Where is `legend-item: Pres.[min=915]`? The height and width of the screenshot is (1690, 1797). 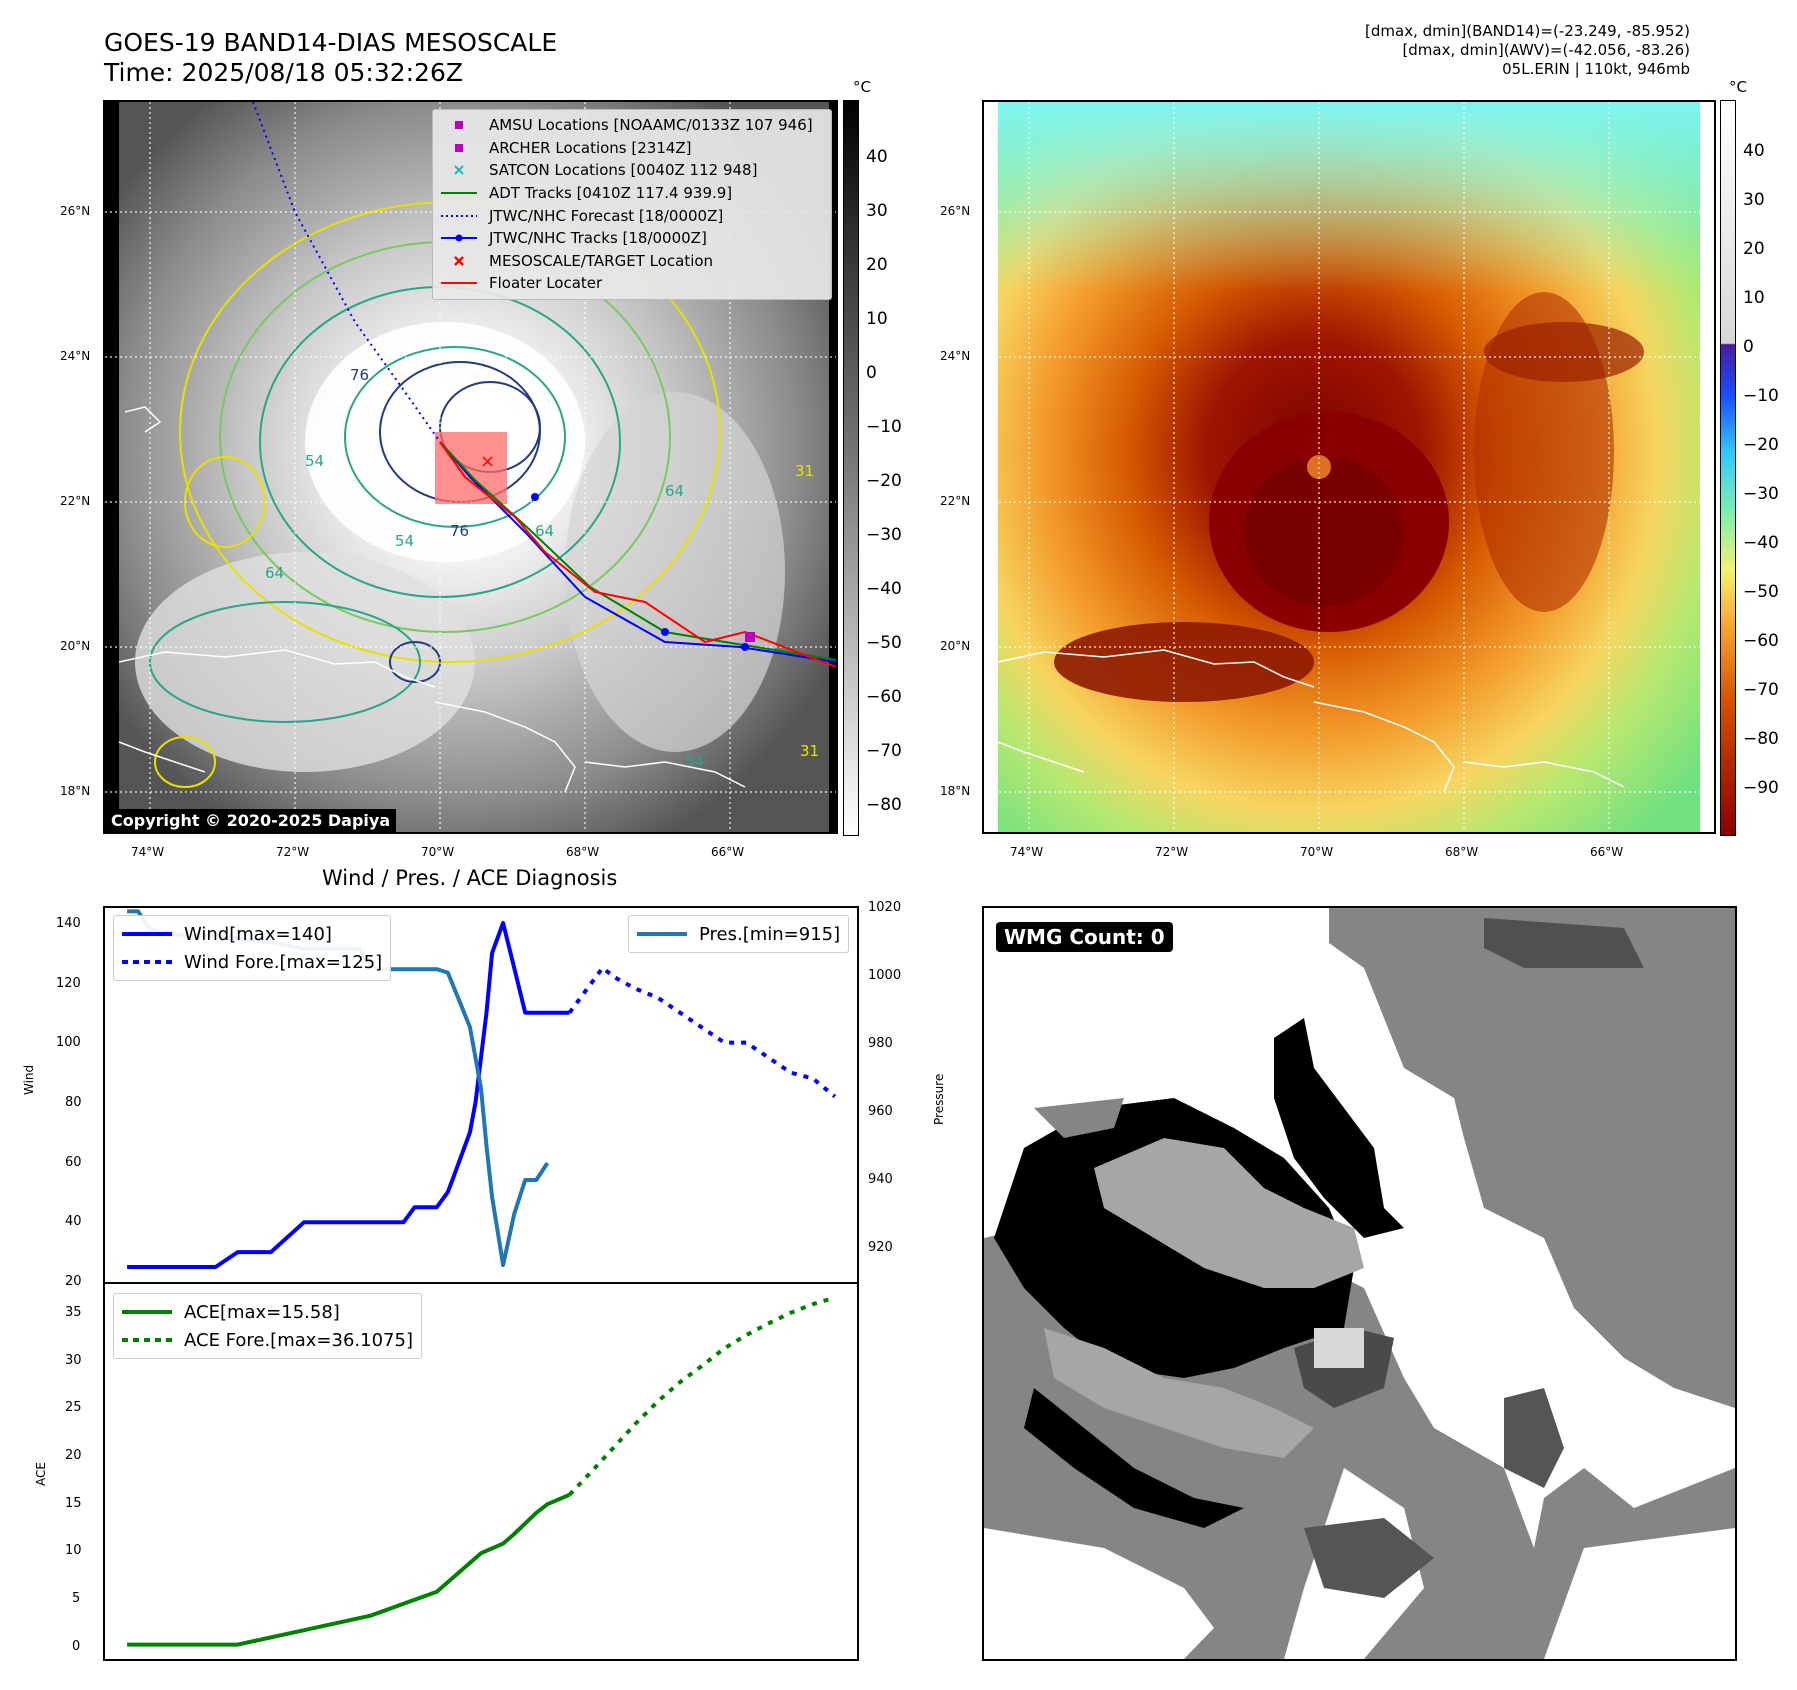
legend-item: Pres.[min=915] is located at coordinates (738, 934).